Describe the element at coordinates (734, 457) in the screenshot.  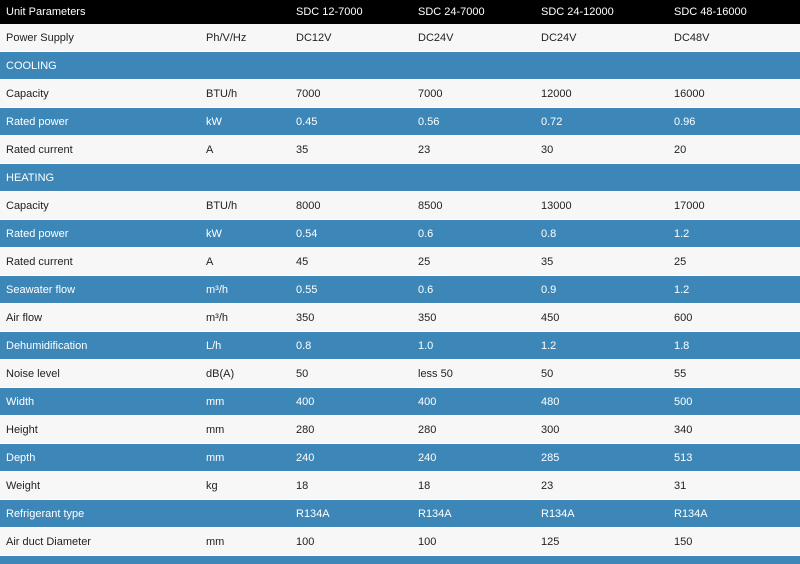
I see `value: 513` at that location.